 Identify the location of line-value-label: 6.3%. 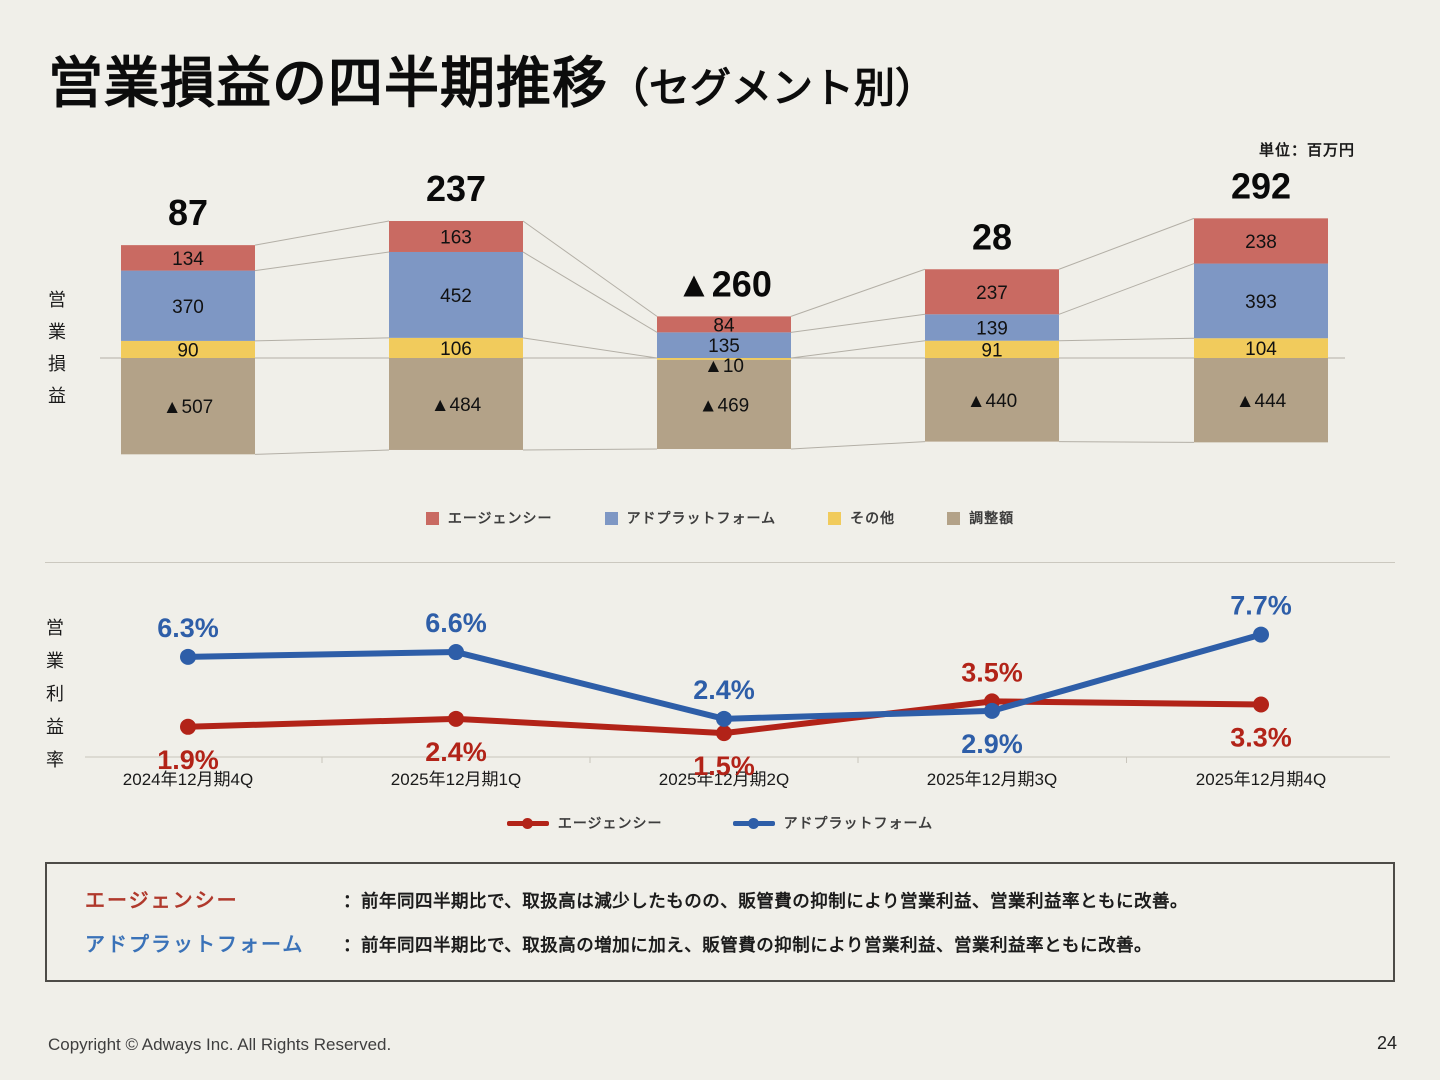
(188, 628).